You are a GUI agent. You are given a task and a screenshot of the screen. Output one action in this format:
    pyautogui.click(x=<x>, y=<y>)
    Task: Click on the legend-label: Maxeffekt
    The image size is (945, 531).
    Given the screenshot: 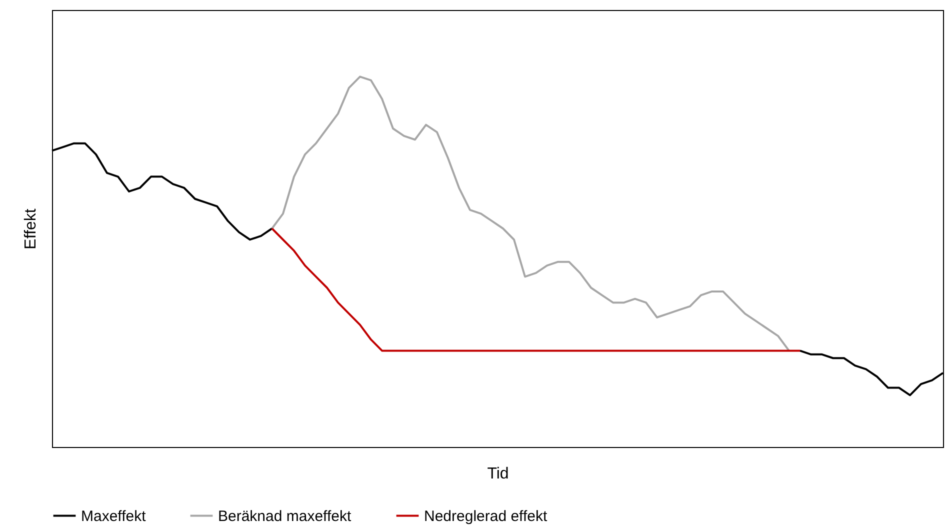 What is the action you would take?
    pyautogui.click(x=114, y=516)
    